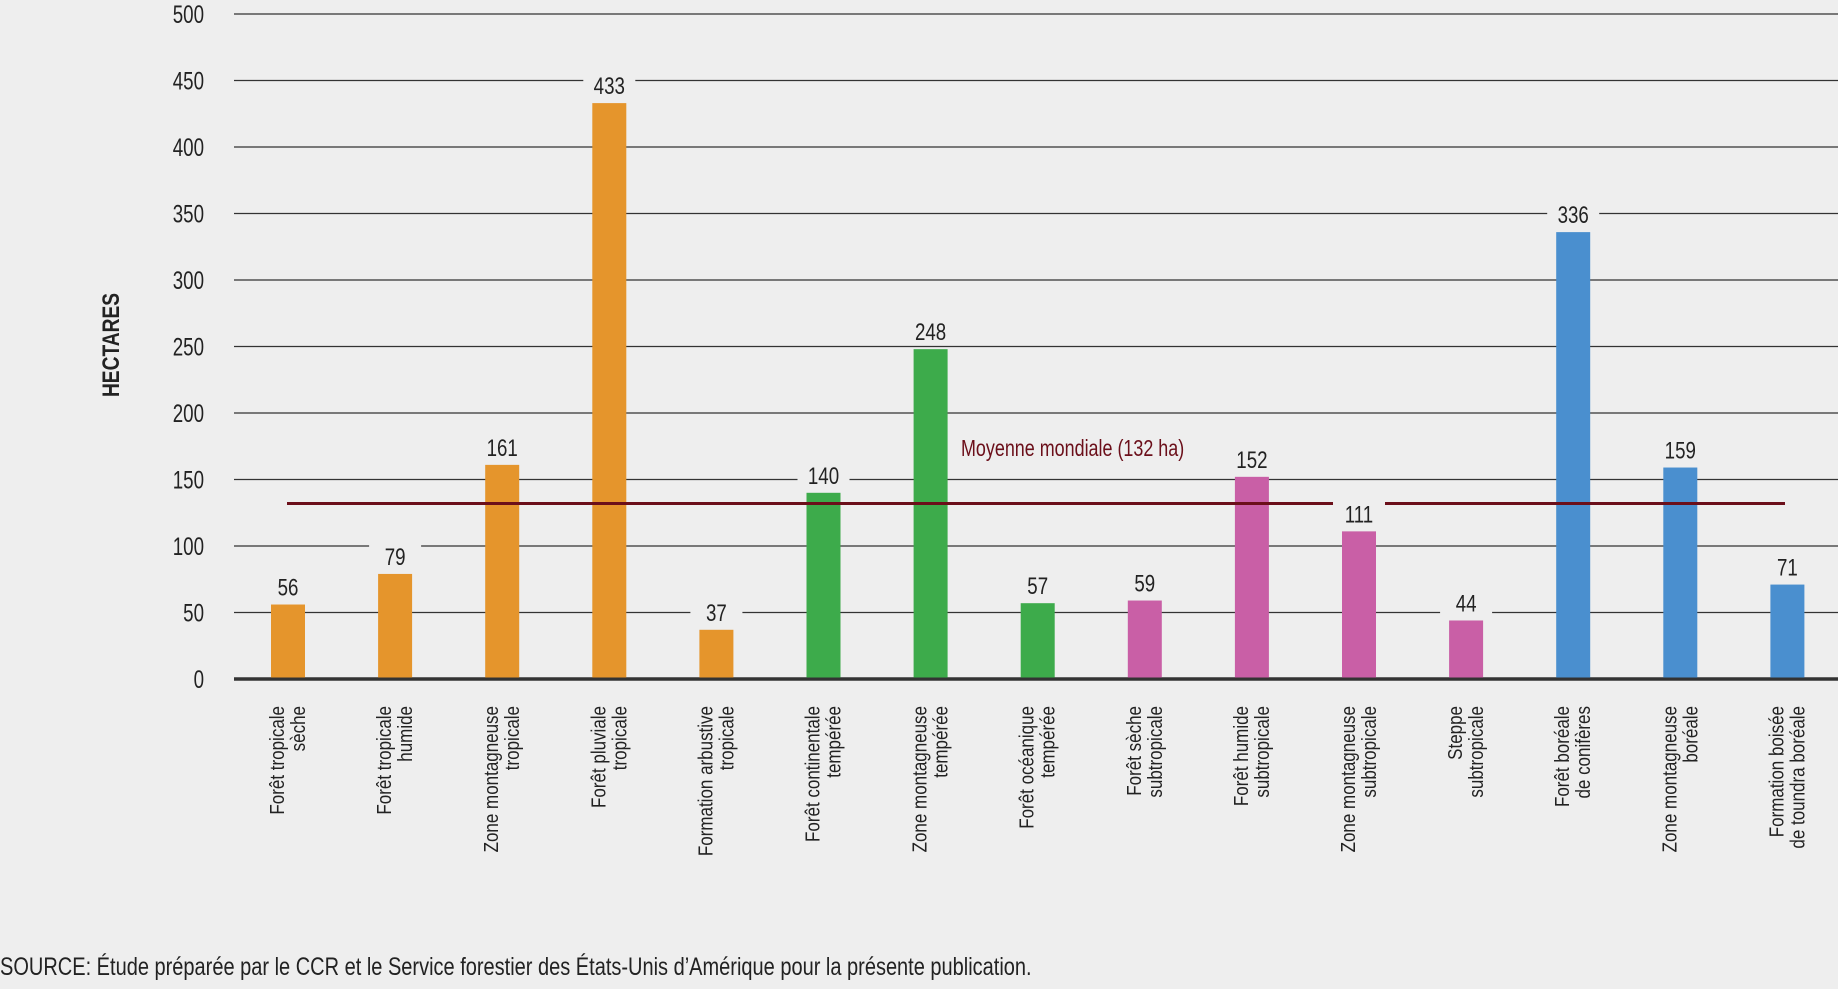  What do you see at coordinates (1072, 449) in the screenshot?
I see `reference-line-label: Moyenne mondiale (132 ha)` at bounding box center [1072, 449].